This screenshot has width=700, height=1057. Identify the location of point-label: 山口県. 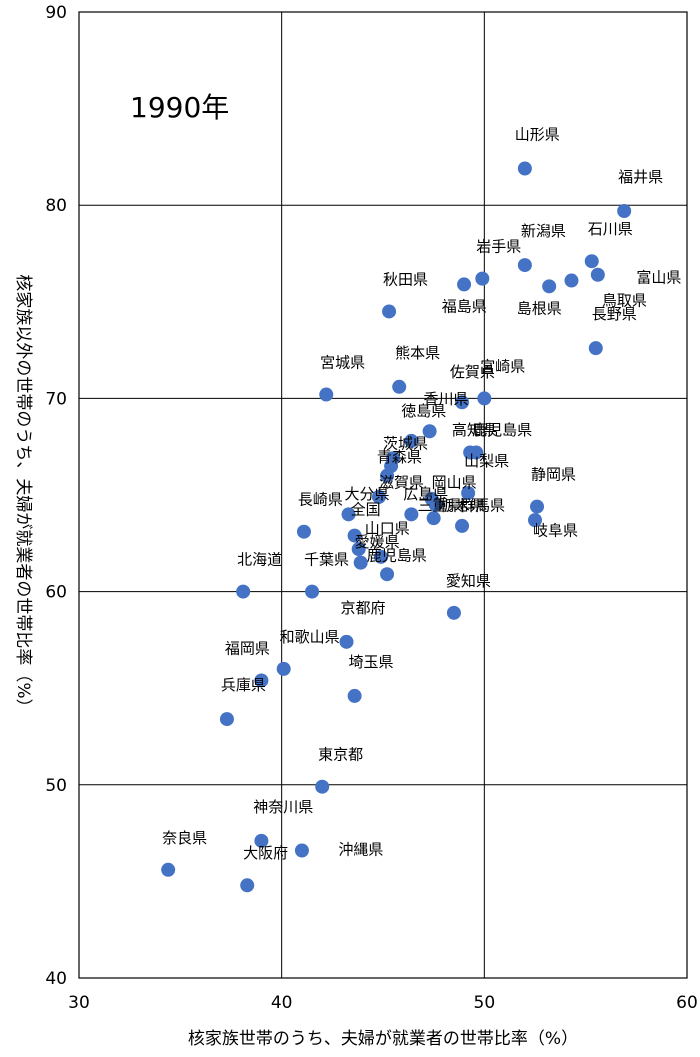
(387, 529).